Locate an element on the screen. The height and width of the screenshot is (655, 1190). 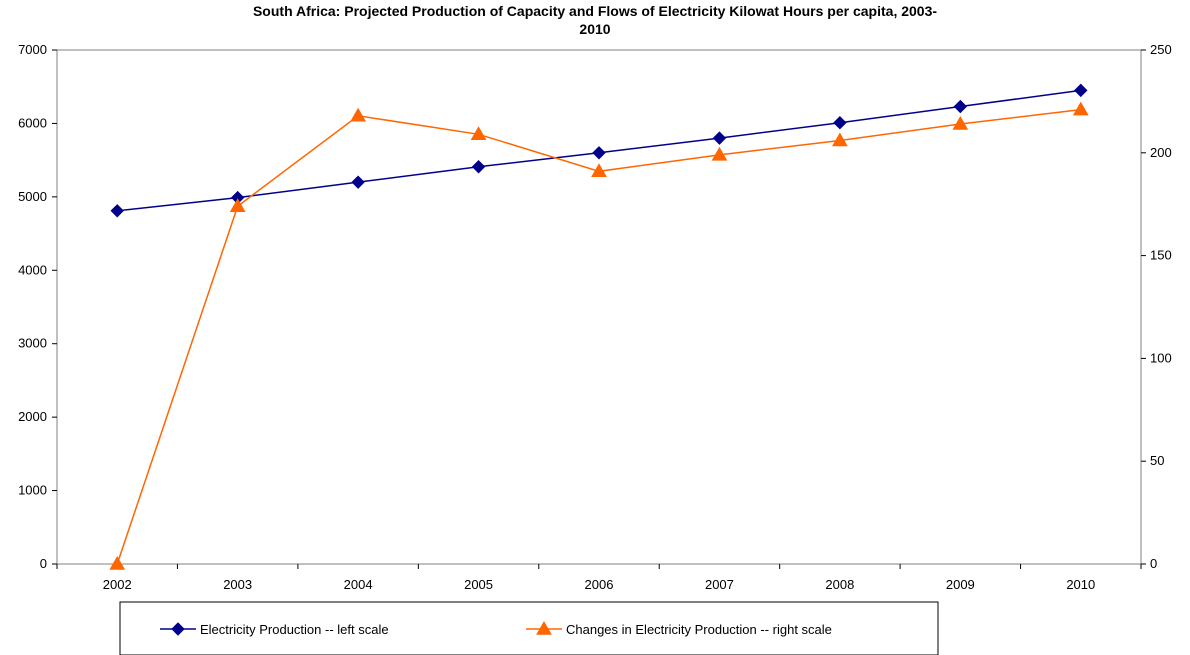
x-tick-label: 2005 is located at coordinates (478, 584).